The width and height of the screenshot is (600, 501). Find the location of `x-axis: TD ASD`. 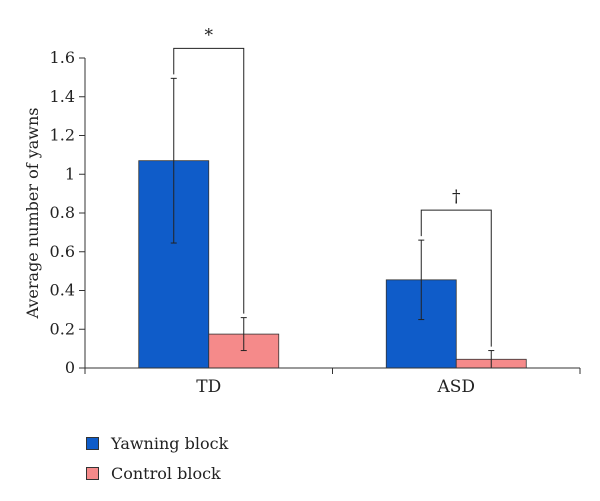

x-axis: TD ASD is located at coordinates (332, 382).